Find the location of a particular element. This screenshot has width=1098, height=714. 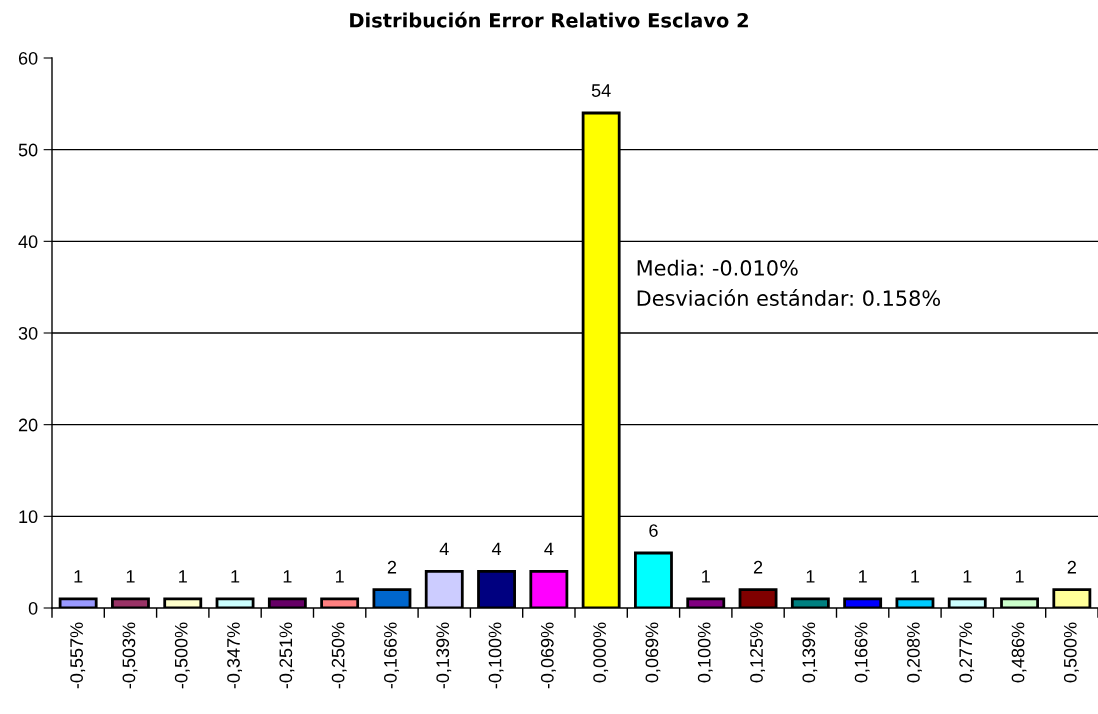

x-tick-label: -0,503% is located at coordinates (130, 655).